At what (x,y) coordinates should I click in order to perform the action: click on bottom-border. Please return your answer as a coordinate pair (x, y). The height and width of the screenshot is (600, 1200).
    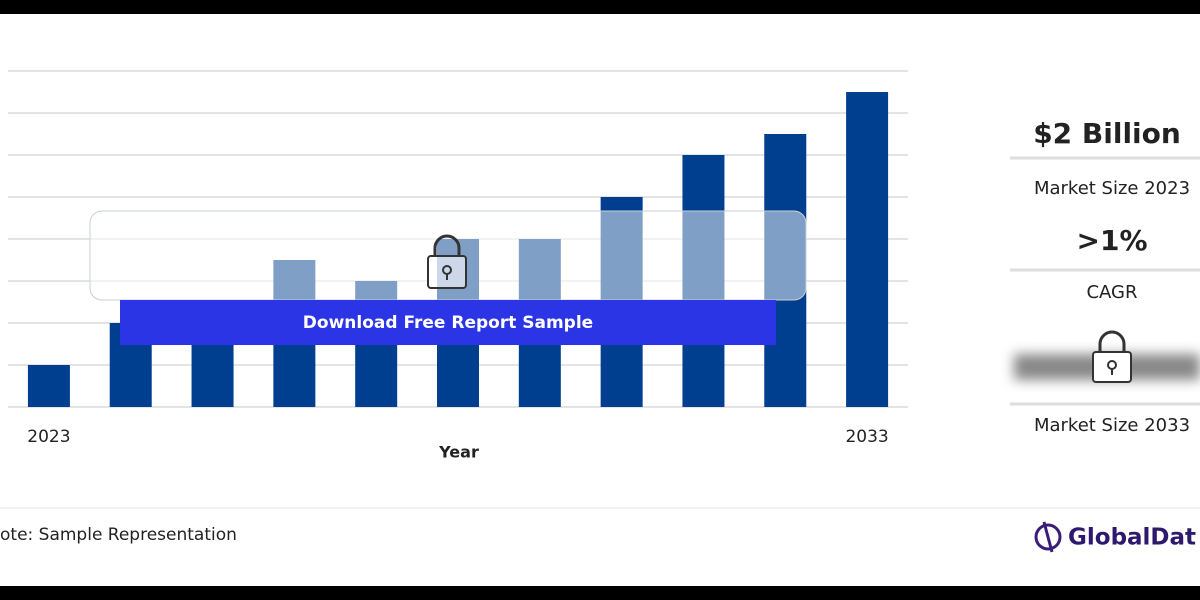
    Looking at the image, I should click on (600, 593).